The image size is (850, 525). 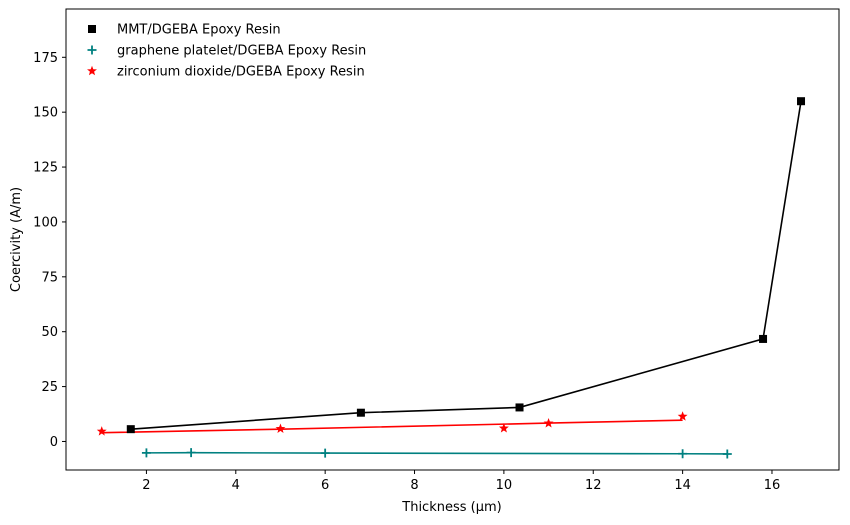 What do you see at coordinates (461, 481) in the screenshot?
I see `x-axis-ticks: 2 4 6 8 10 12 14 16` at bounding box center [461, 481].